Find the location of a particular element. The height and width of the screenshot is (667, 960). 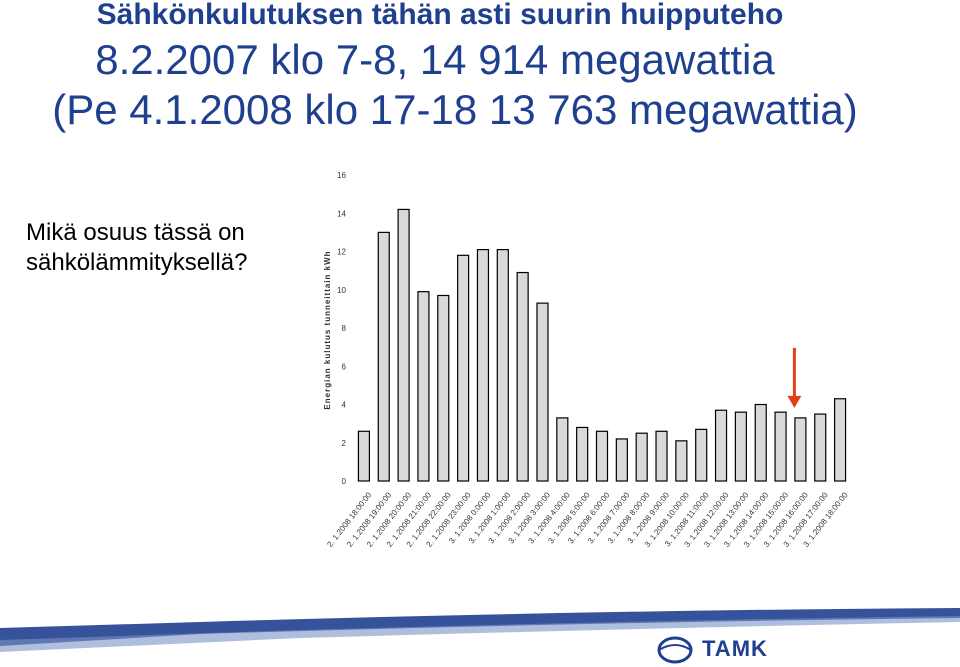

tamk-logo-text: TAMK is located at coordinates (735, 648).